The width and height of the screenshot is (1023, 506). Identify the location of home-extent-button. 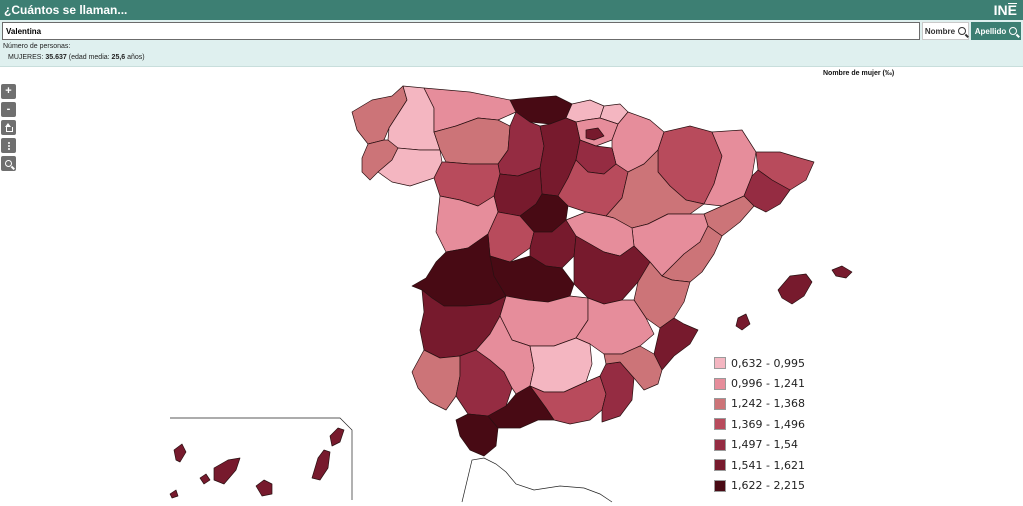
(8, 127).